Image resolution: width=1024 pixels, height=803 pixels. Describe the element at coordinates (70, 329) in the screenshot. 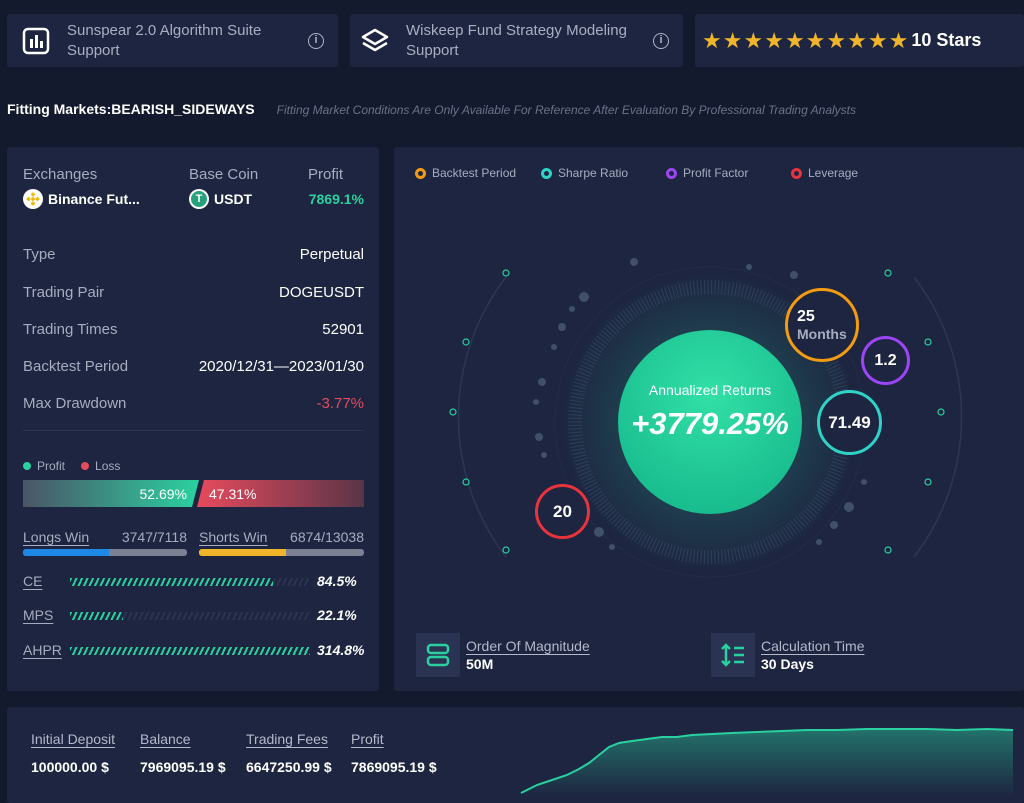

I see `detail-label: Trading Times` at that location.